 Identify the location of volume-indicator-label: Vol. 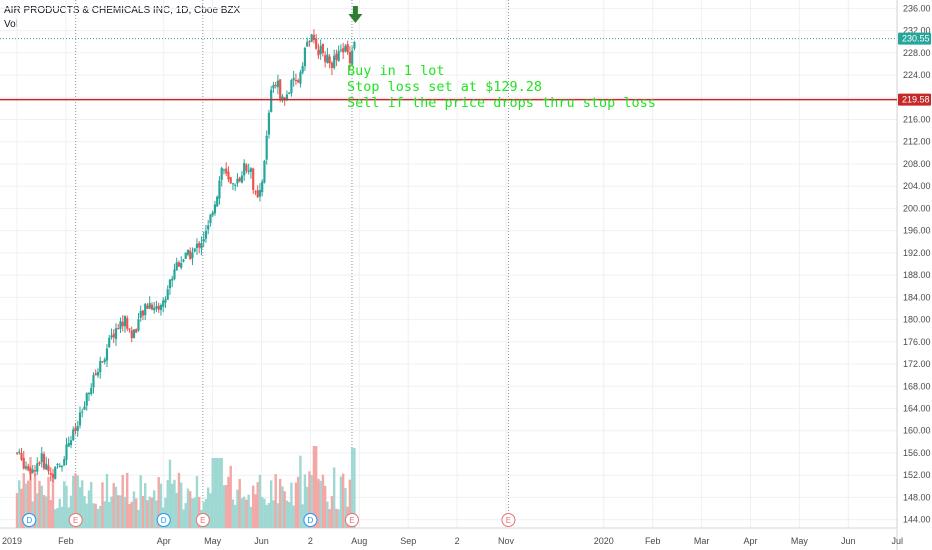
(11, 24).